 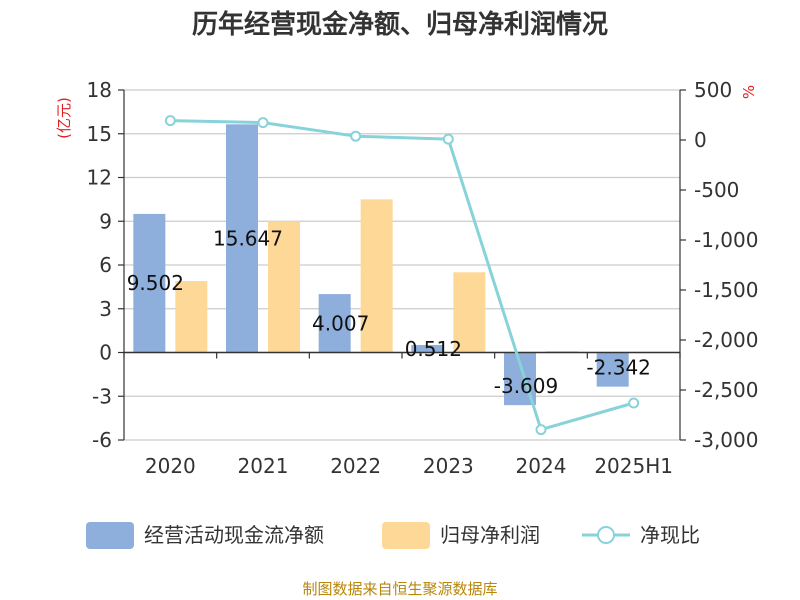 I want to click on cashflow-data-label: -2.342, so click(x=618, y=368).